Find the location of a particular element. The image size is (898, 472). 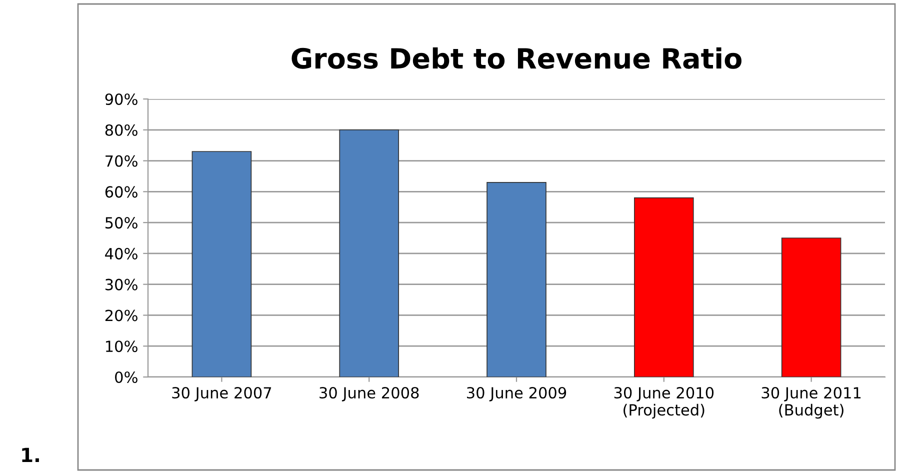

x-tick-label: 30 June 2009 is located at coordinates (516, 394).